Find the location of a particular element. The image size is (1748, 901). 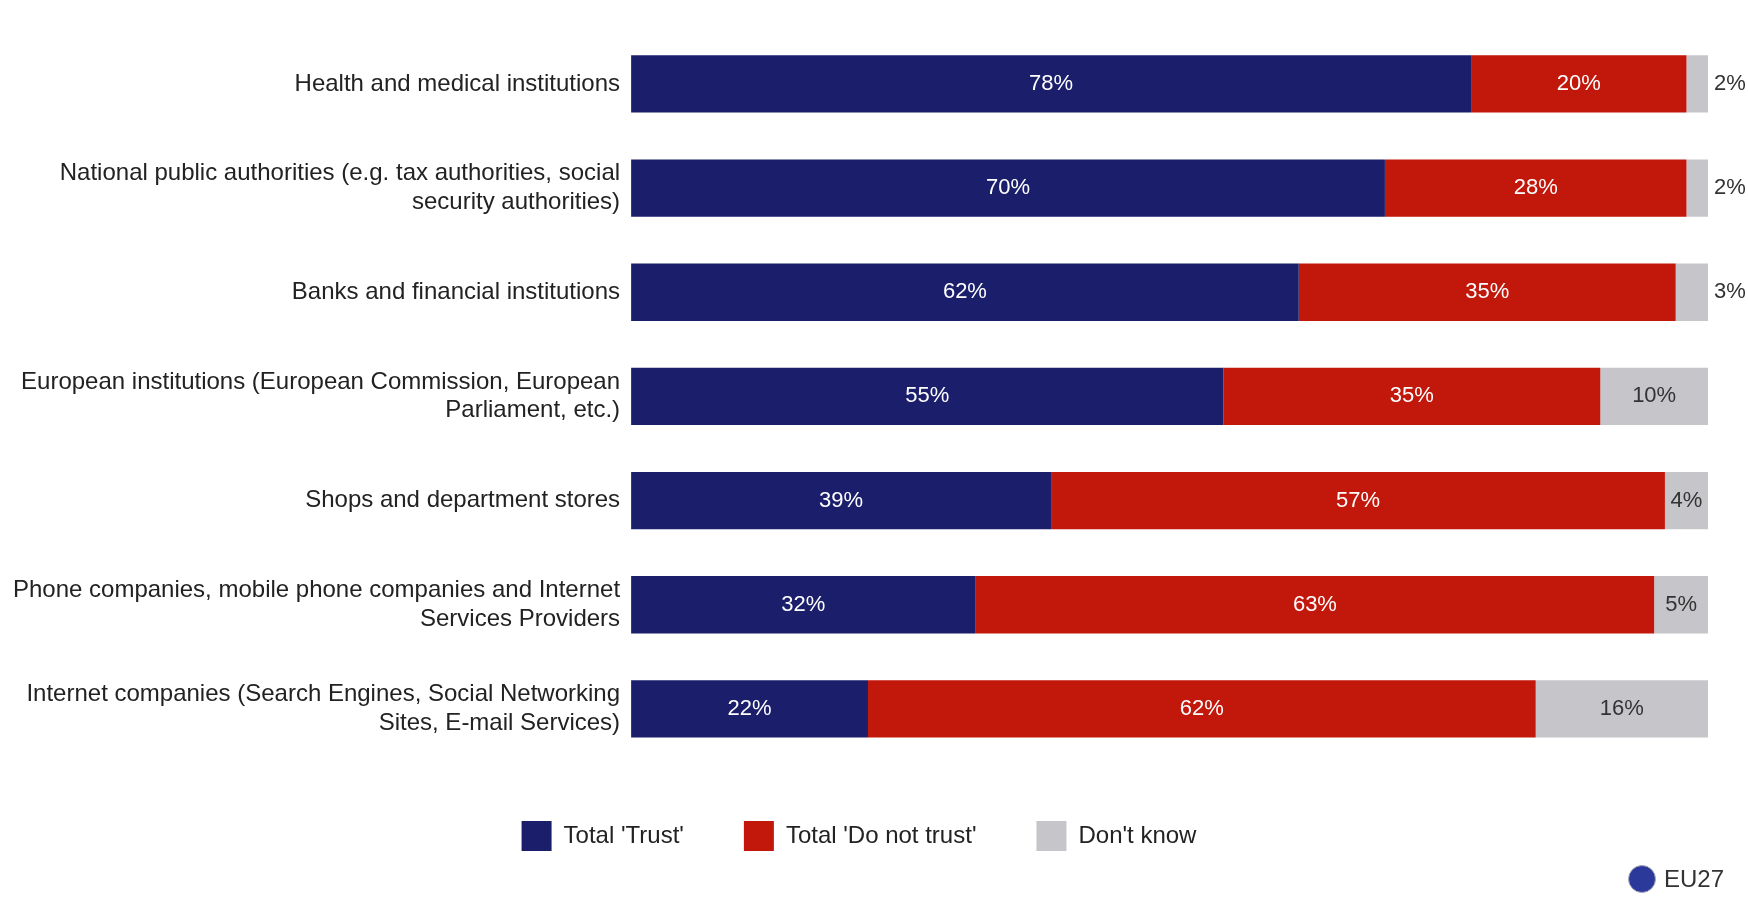

data-label: 10% is located at coordinates (1654, 395).